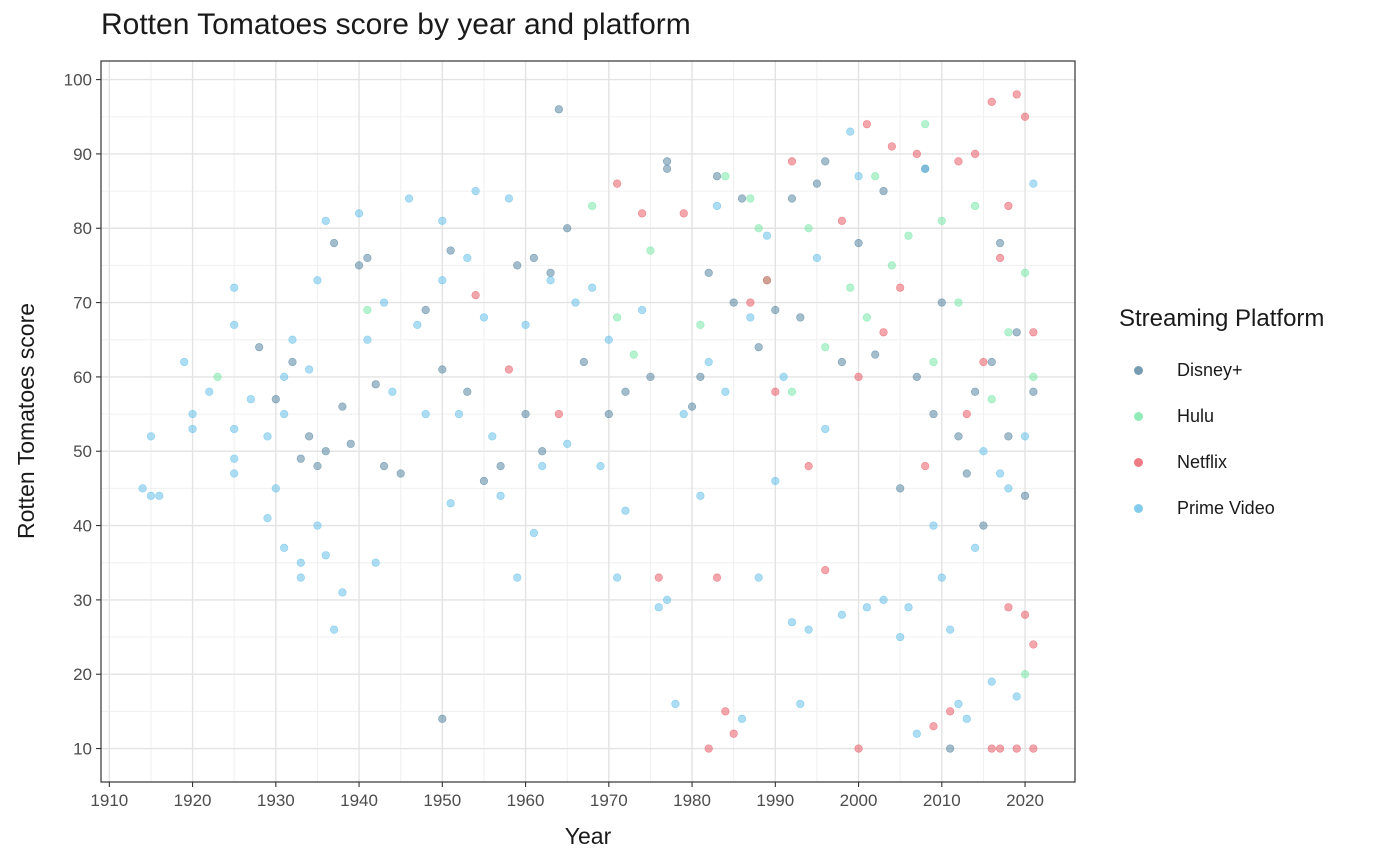 This screenshot has height=865, width=1400. Describe the element at coordinates (1196, 415) in the screenshot. I see `legend-label-hulu: Hulu` at that location.